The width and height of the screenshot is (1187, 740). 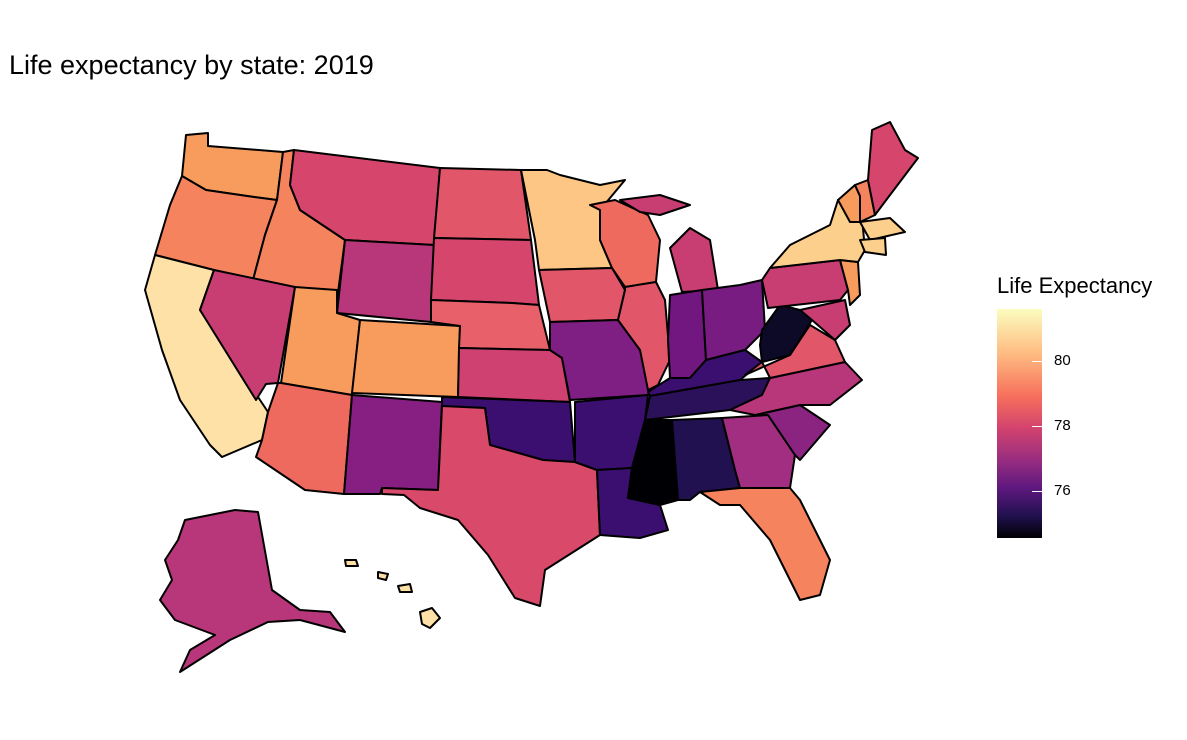 What do you see at coordinates (485, 271) in the screenshot?
I see `state-south-dakota` at bounding box center [485, 271].